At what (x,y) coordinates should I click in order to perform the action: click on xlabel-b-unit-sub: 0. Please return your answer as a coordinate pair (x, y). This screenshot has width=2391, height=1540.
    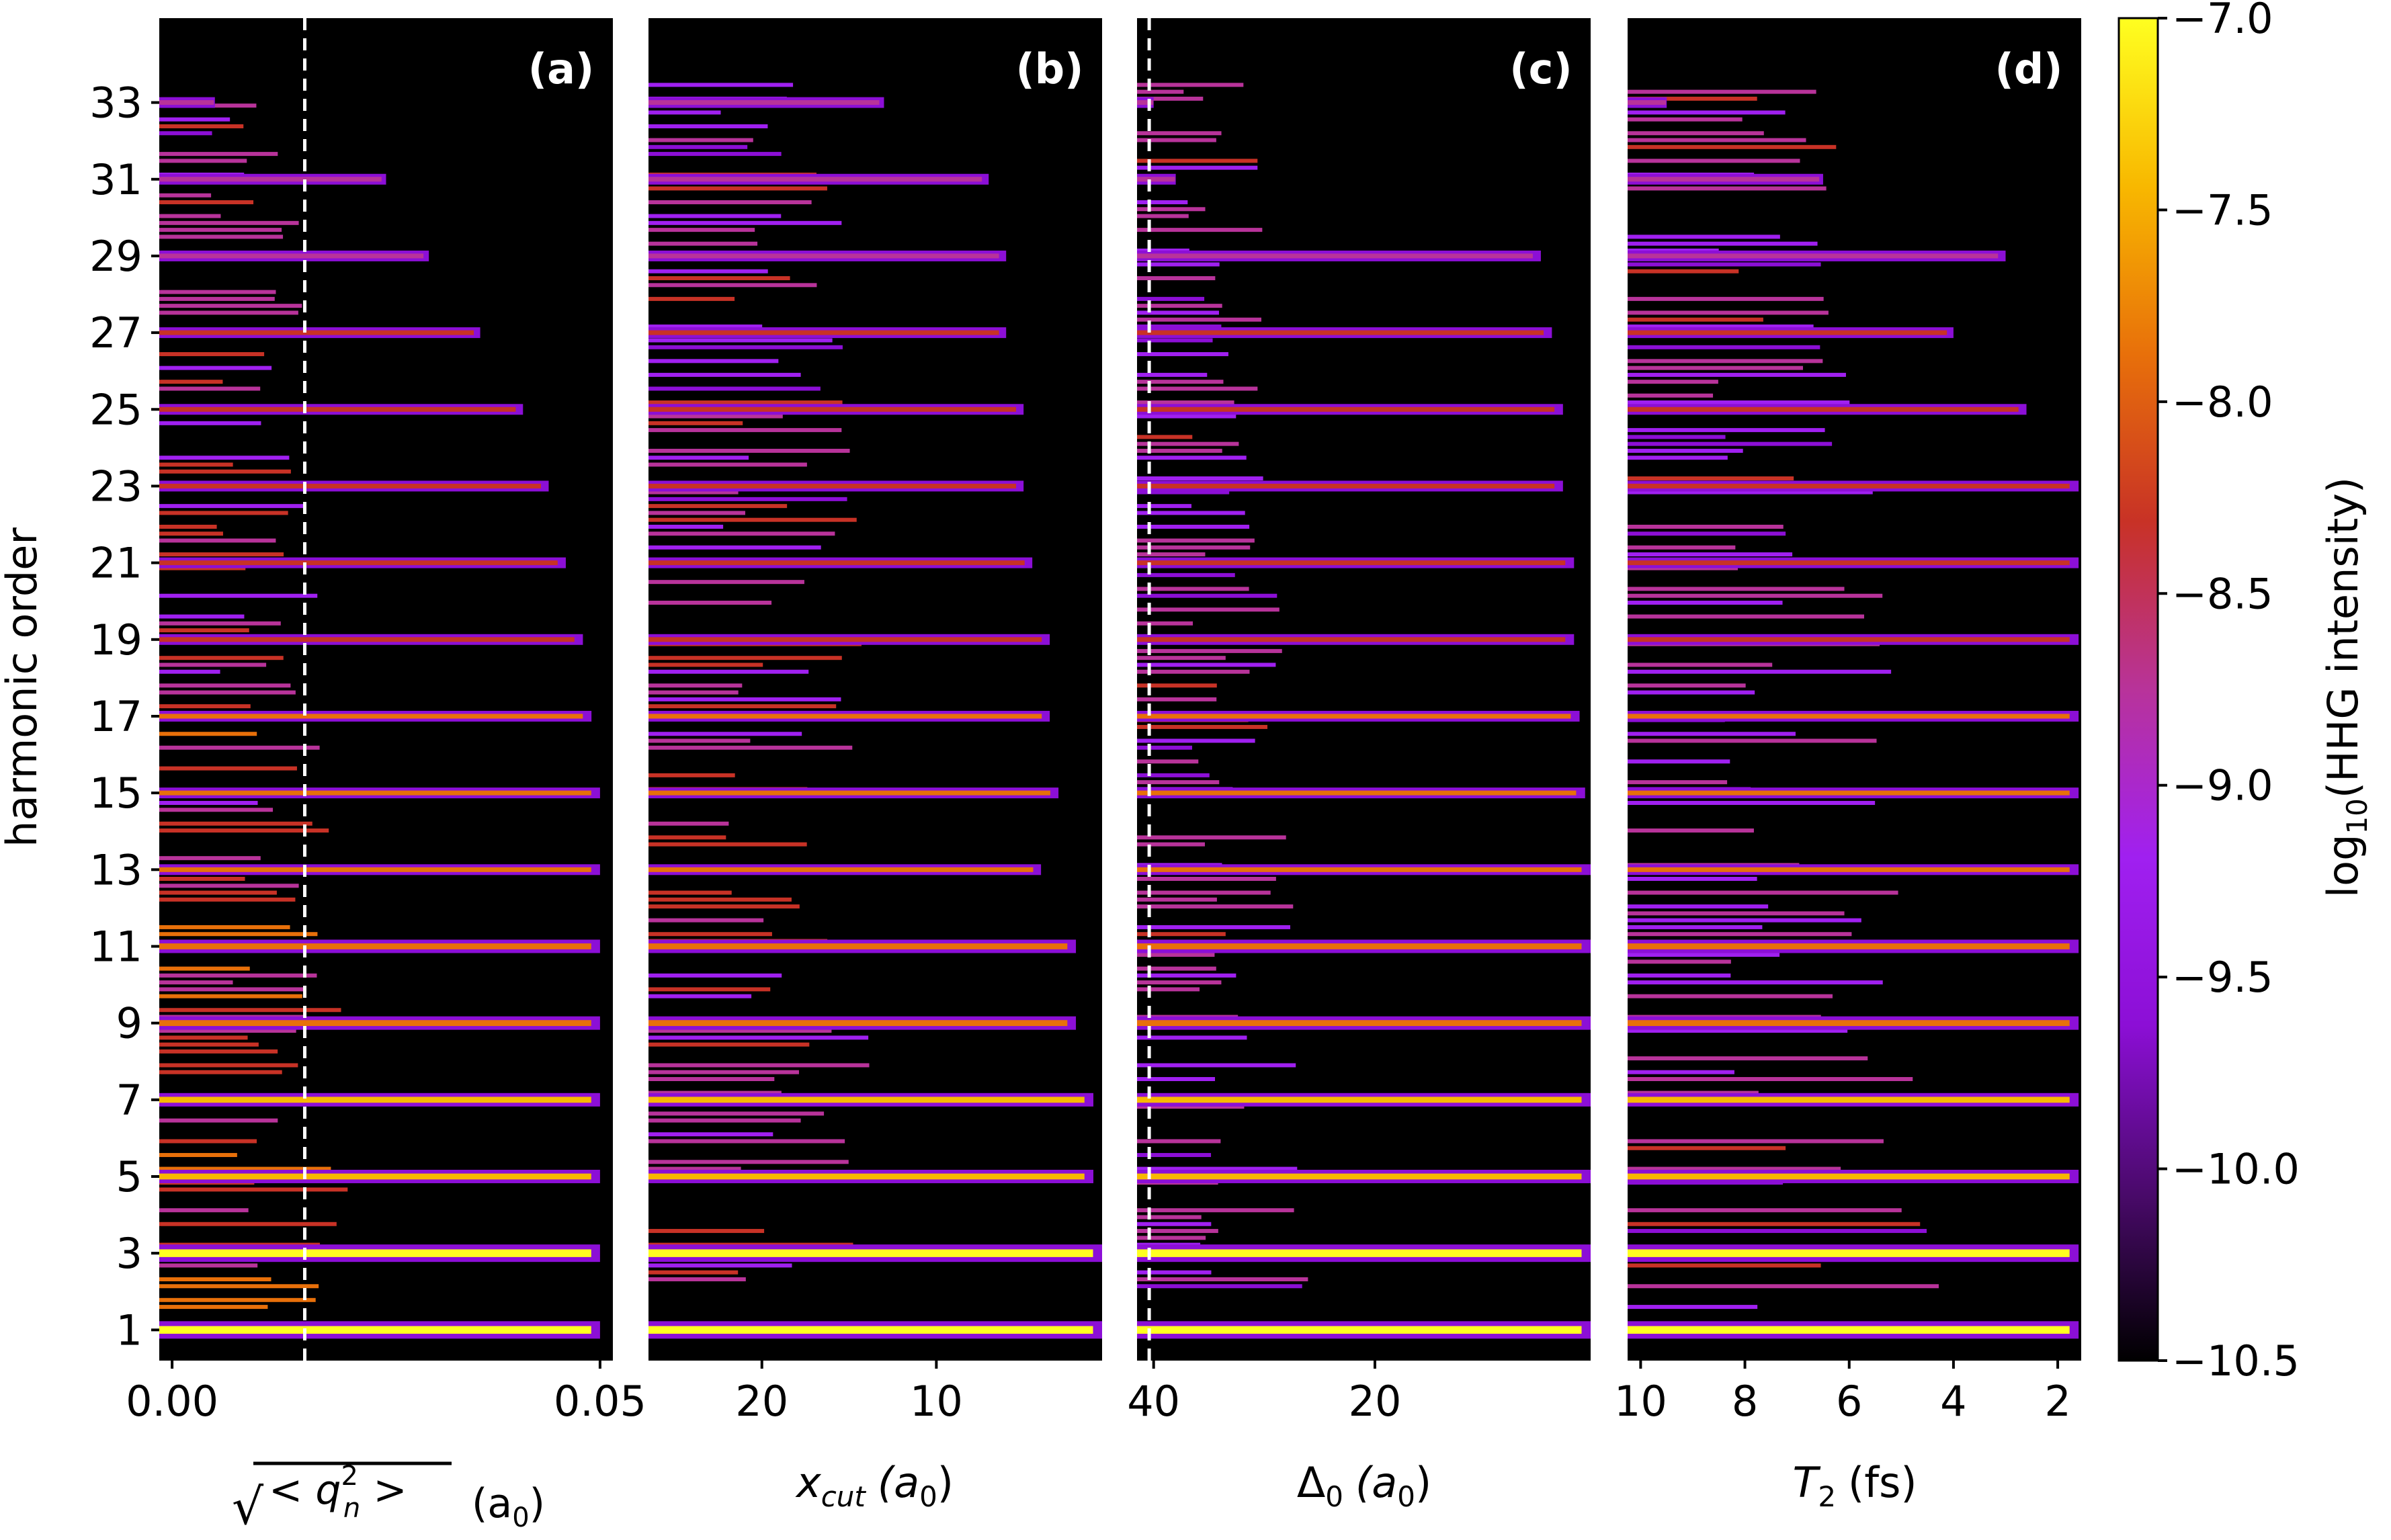
    Looking at the image, I should click on (928, 1496).